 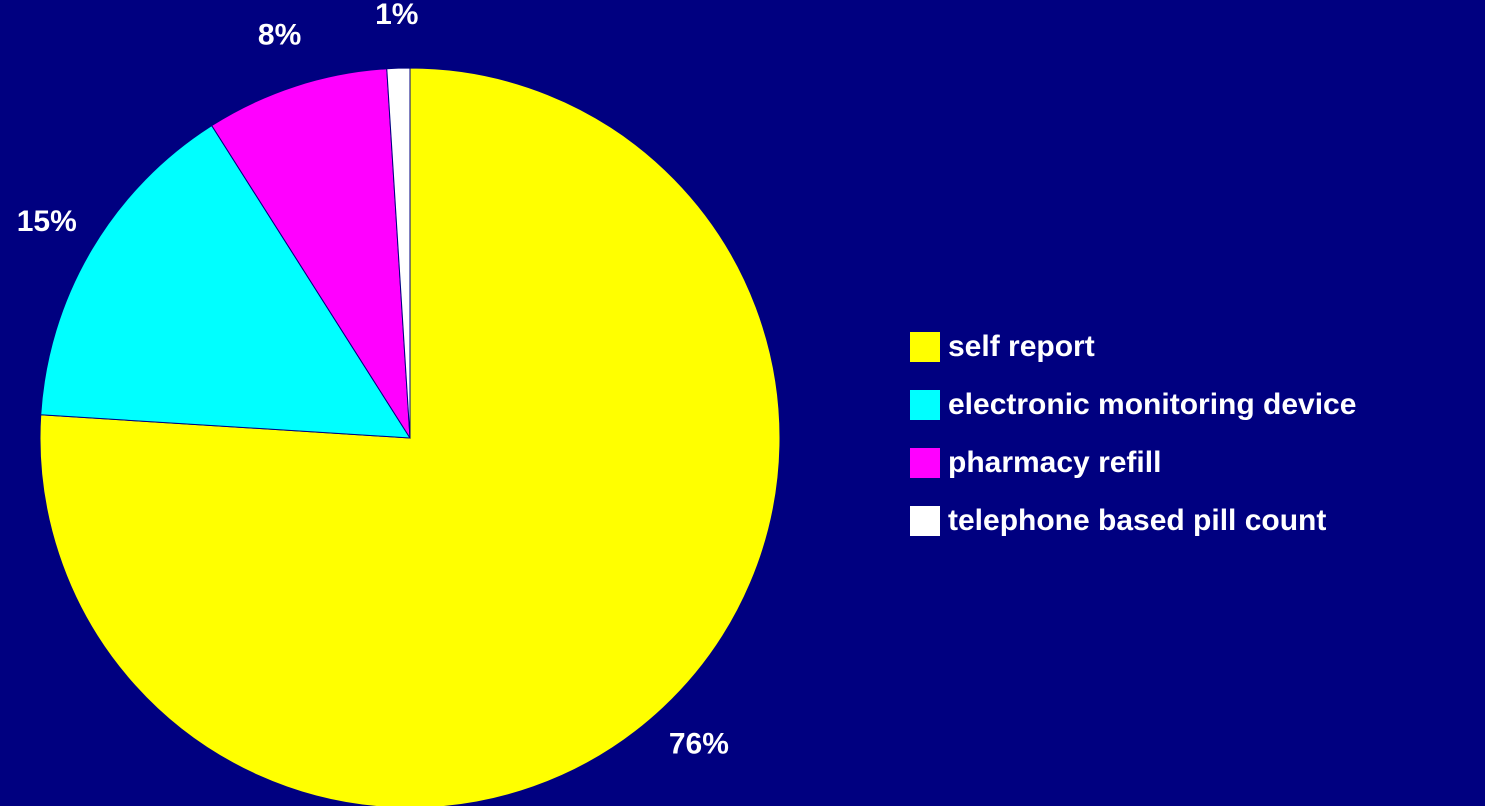 I want to click on legend-item-electronic-monitoring-device: electronic monitoring device, so click(x=1133, y=405).